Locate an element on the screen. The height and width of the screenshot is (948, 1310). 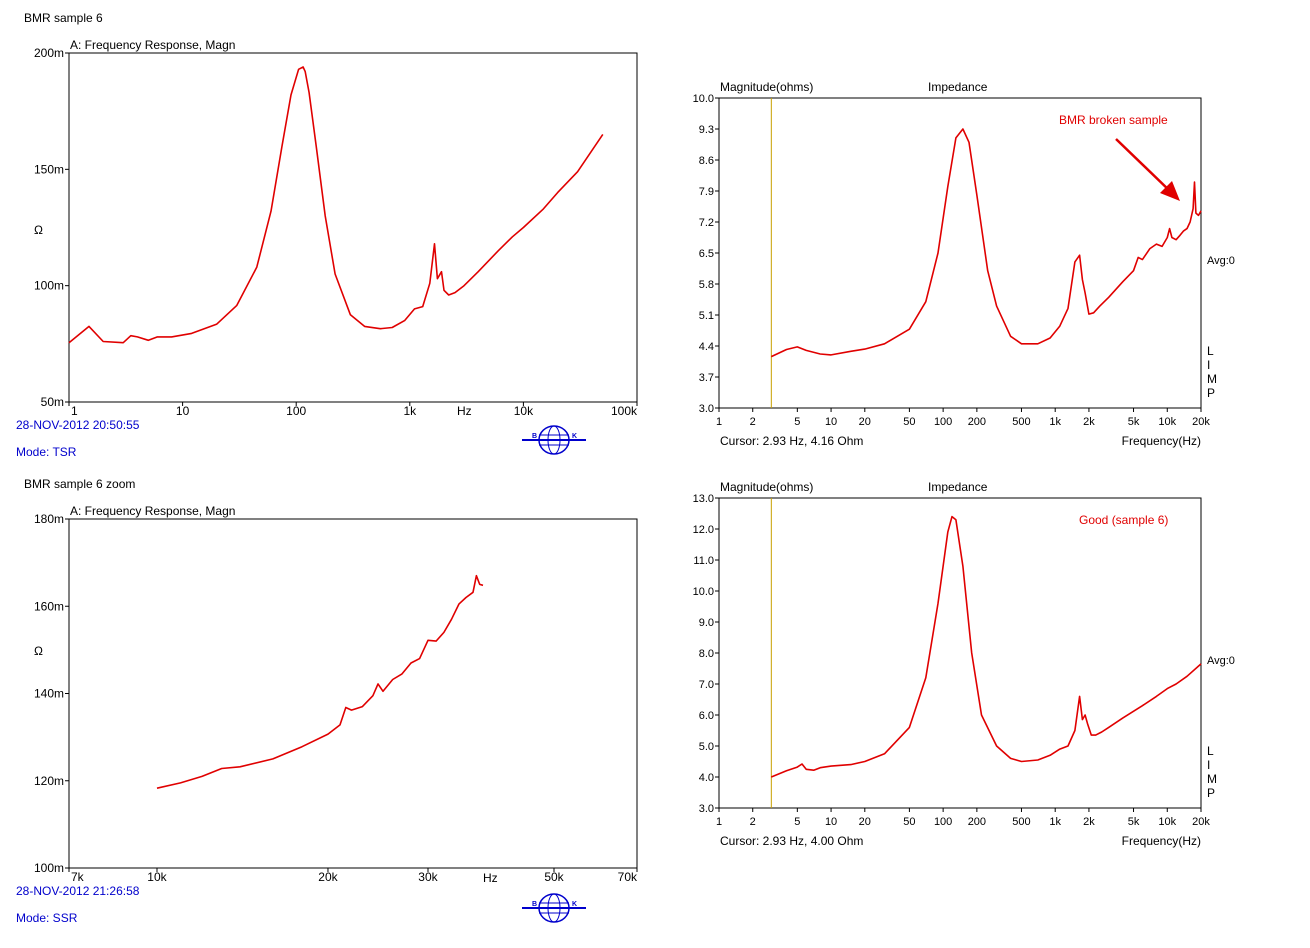
y-tick-label: 9.3 is located at coordinates (706, 130).